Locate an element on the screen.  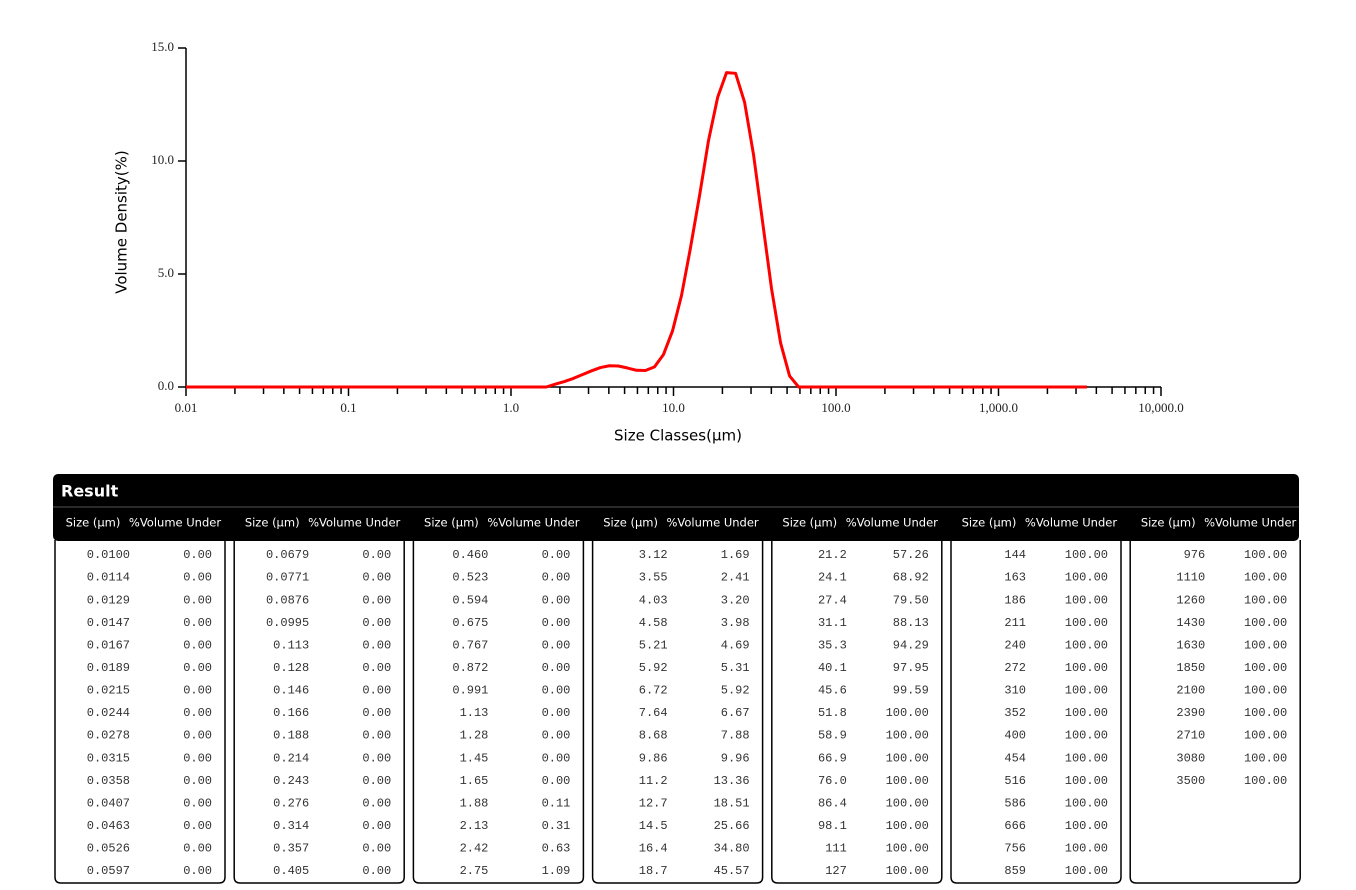
size-cell: 163 is located at coordinates (1015, 578).